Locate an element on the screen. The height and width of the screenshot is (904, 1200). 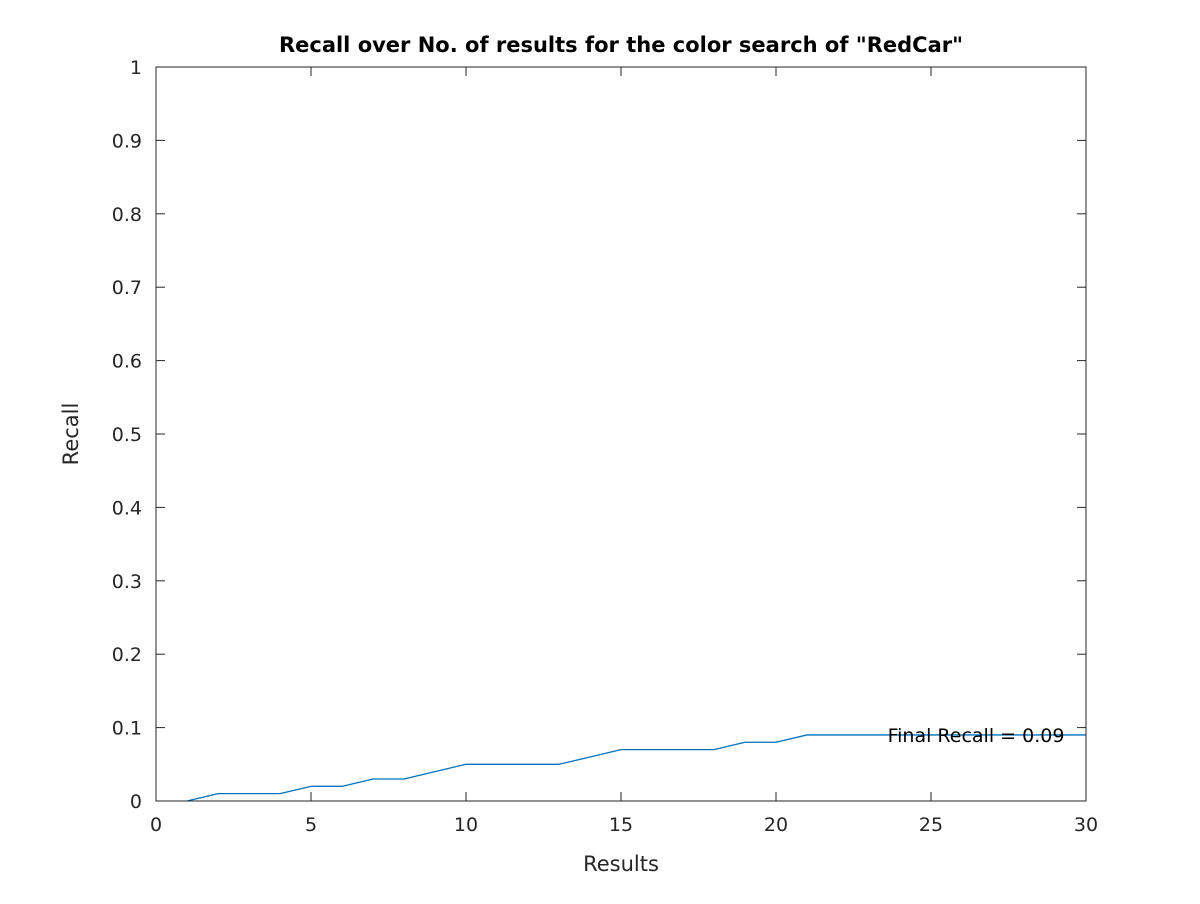
y-tick-label: 0.3 is located at coordinates (127, 582).